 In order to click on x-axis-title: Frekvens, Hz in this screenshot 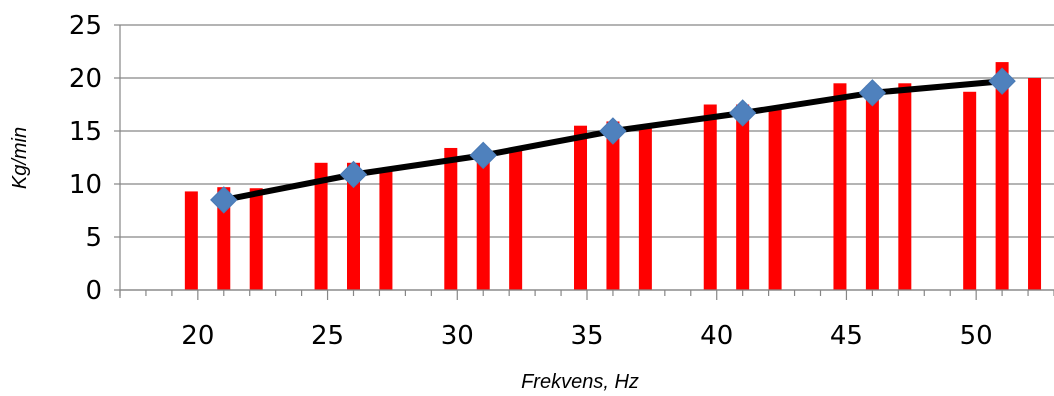, I will do `click(580, 382)`.